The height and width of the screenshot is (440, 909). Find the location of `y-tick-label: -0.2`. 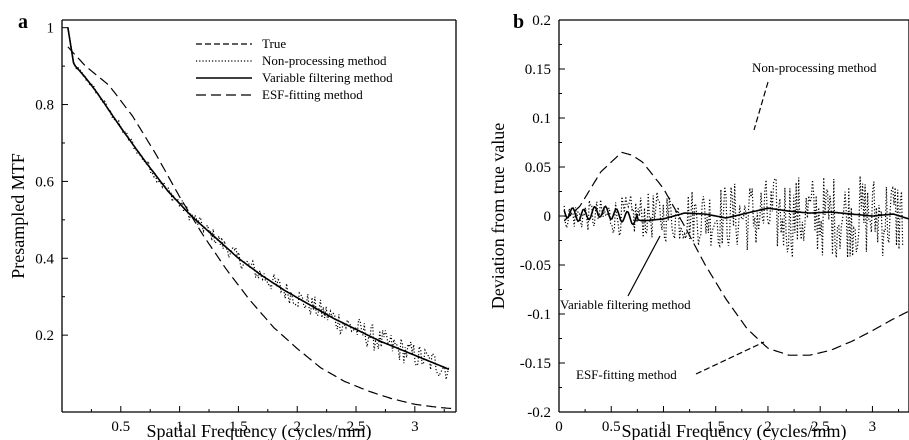

y-tick-label: -0.2 is located at coordinates (539, 413).